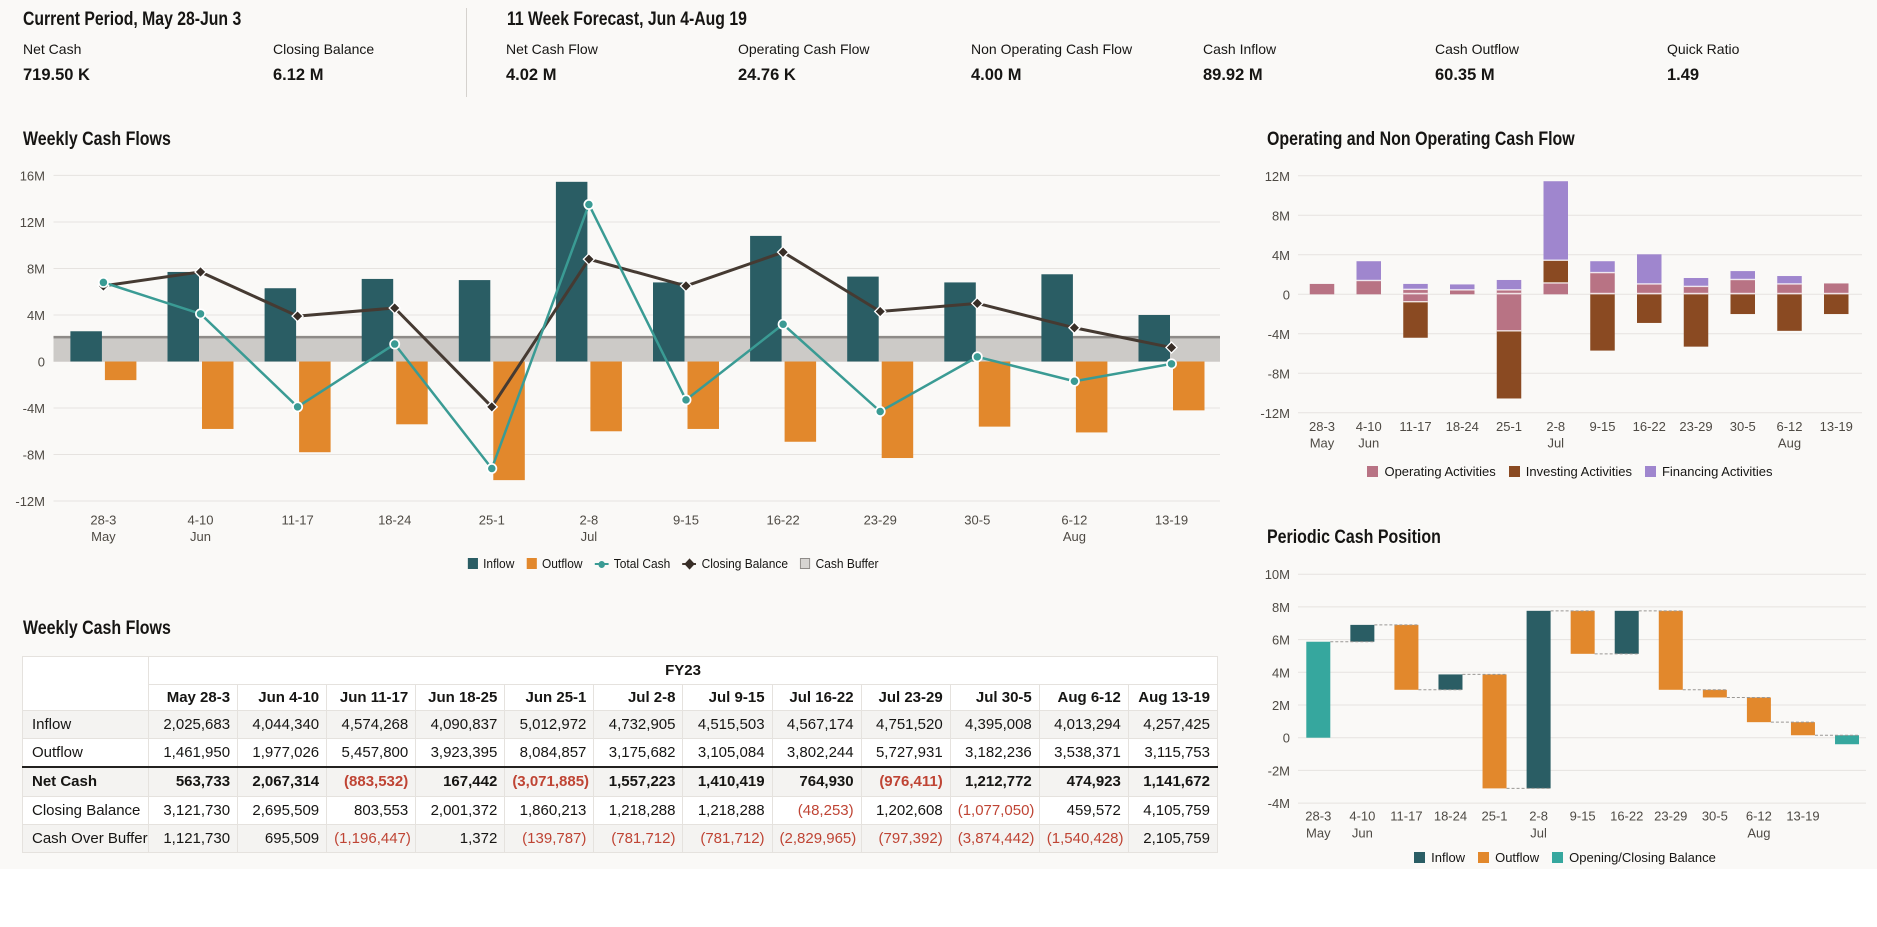  Describe the element at coordinates (32, 175) in the screenshot. I see `svg-text: 16M` at that location.